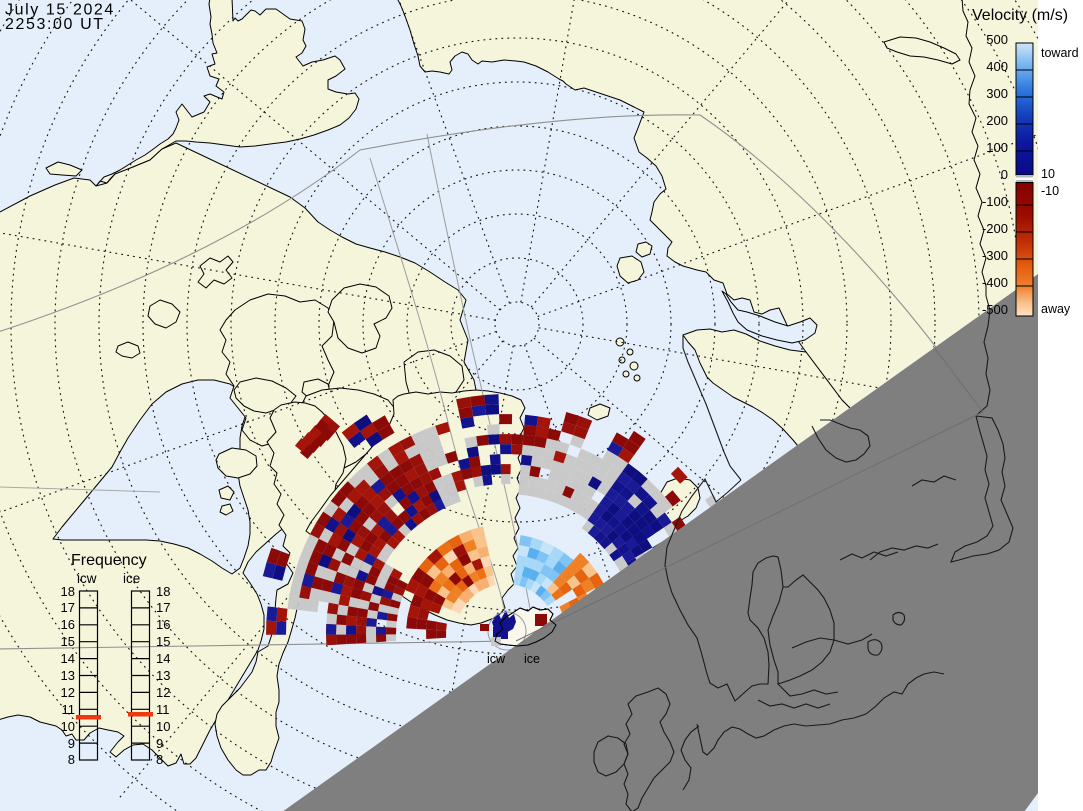 The height and width of the screenshot is (811, 1083). What do you see at coordinates (1020, 15) in the screenshot?
I see `svg-text: Velocity (m/s)` at bounding box center [1020, 15].